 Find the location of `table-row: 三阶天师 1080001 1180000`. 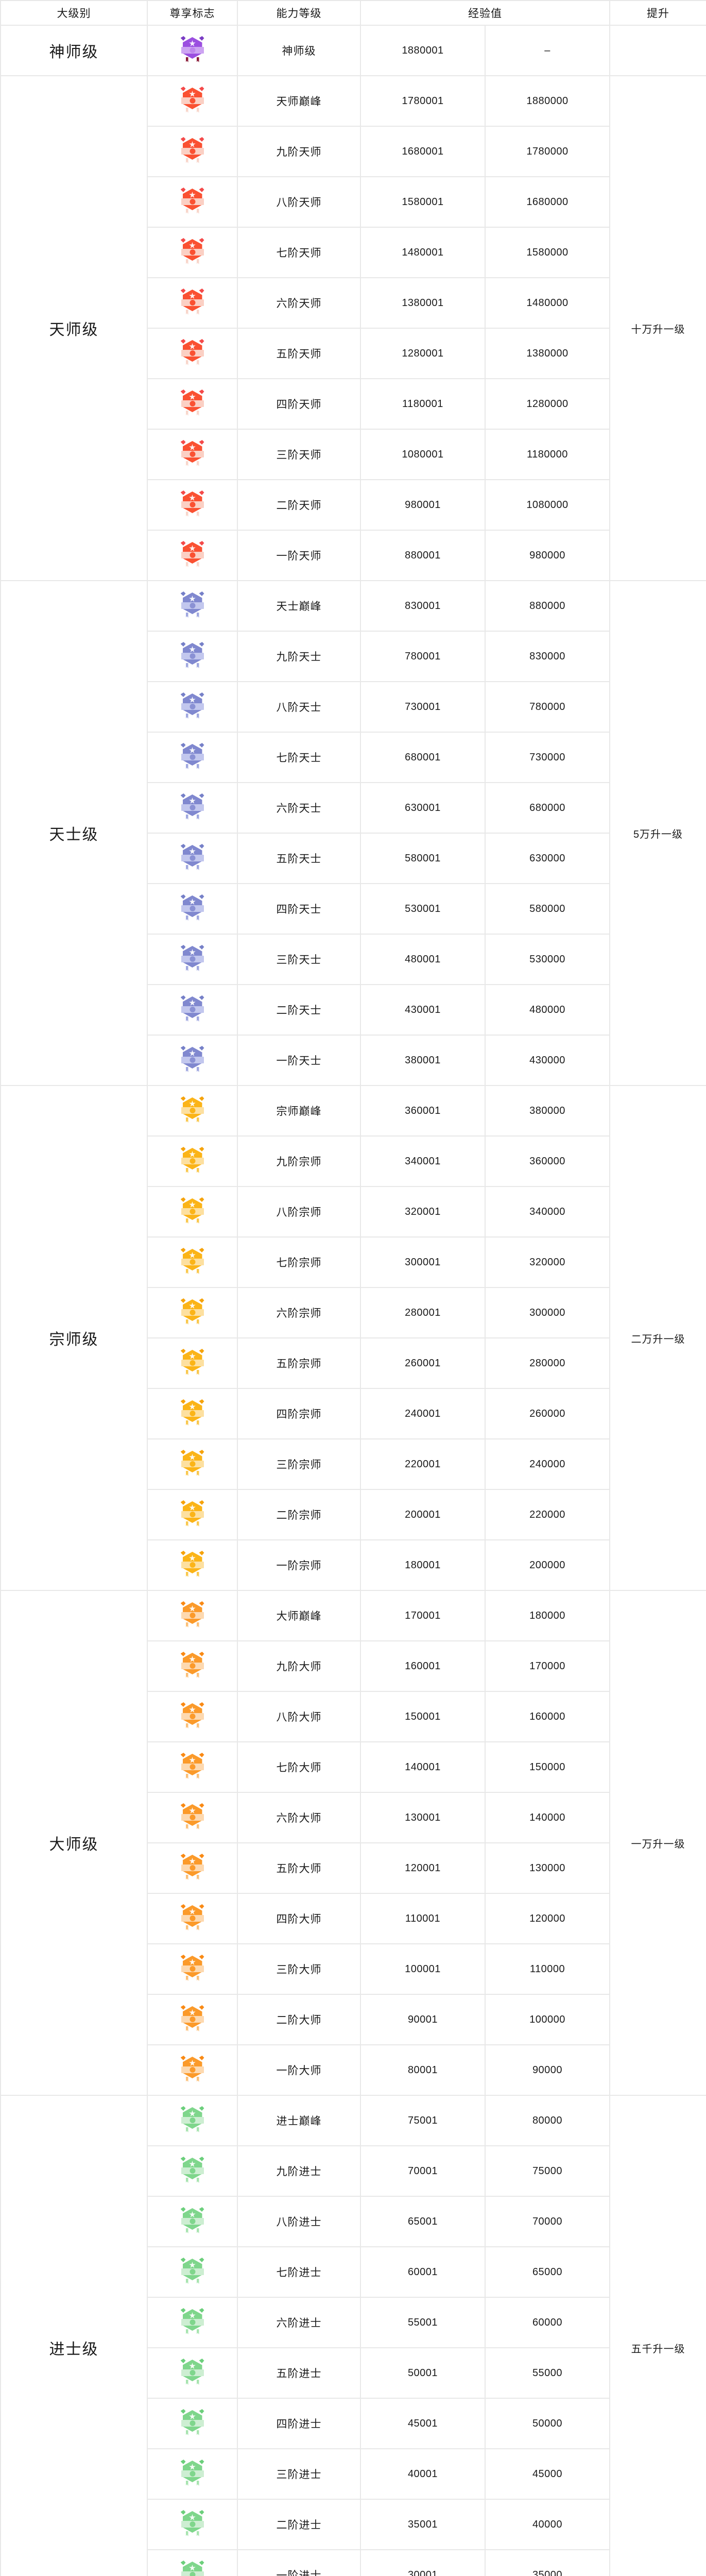

table-row: 三阶天师 1080001 1180000 is located at coordinates (353, 454).